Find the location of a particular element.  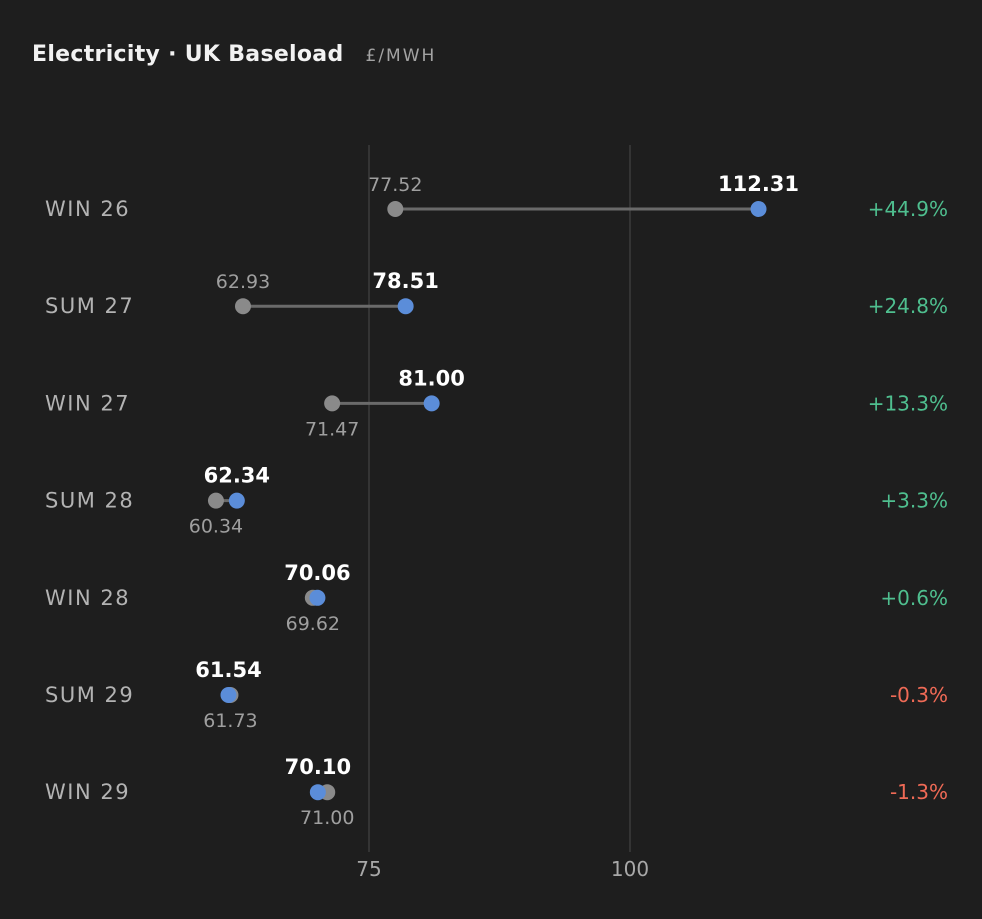

row-label-win-29: WIN 29 is located at coordinates (87, 792).